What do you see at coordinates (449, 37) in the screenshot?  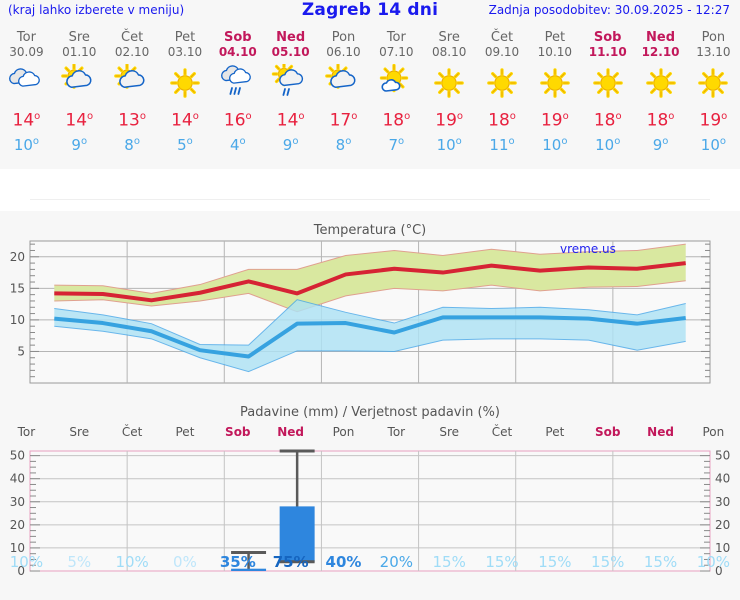 I see `day-of-week-label: Sre` at bounding box center [449, 37].